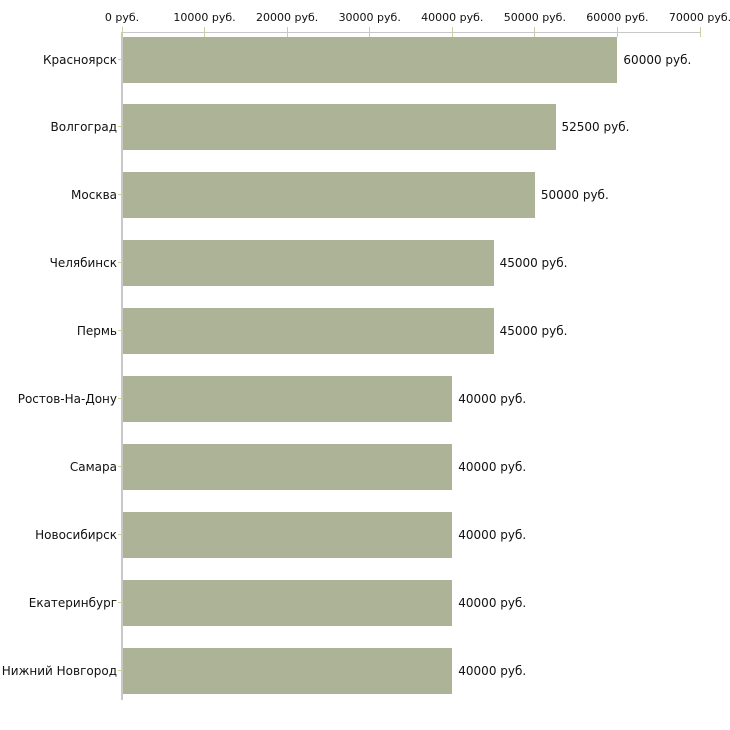 Image resolution: width=730 pixels, height=730 pixels. What do you see at coordinates (617, 17) in the screenshot?
I see `x-axis-tick-label: 60000 руб.` at bounding box center [617, 17].